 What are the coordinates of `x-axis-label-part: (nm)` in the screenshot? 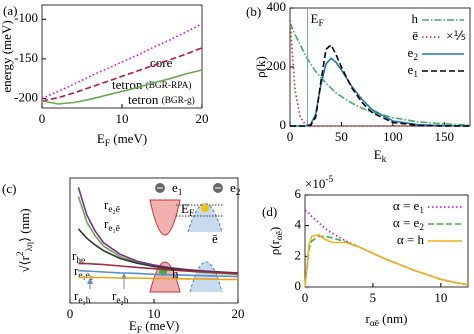 It's located at (393, 318).